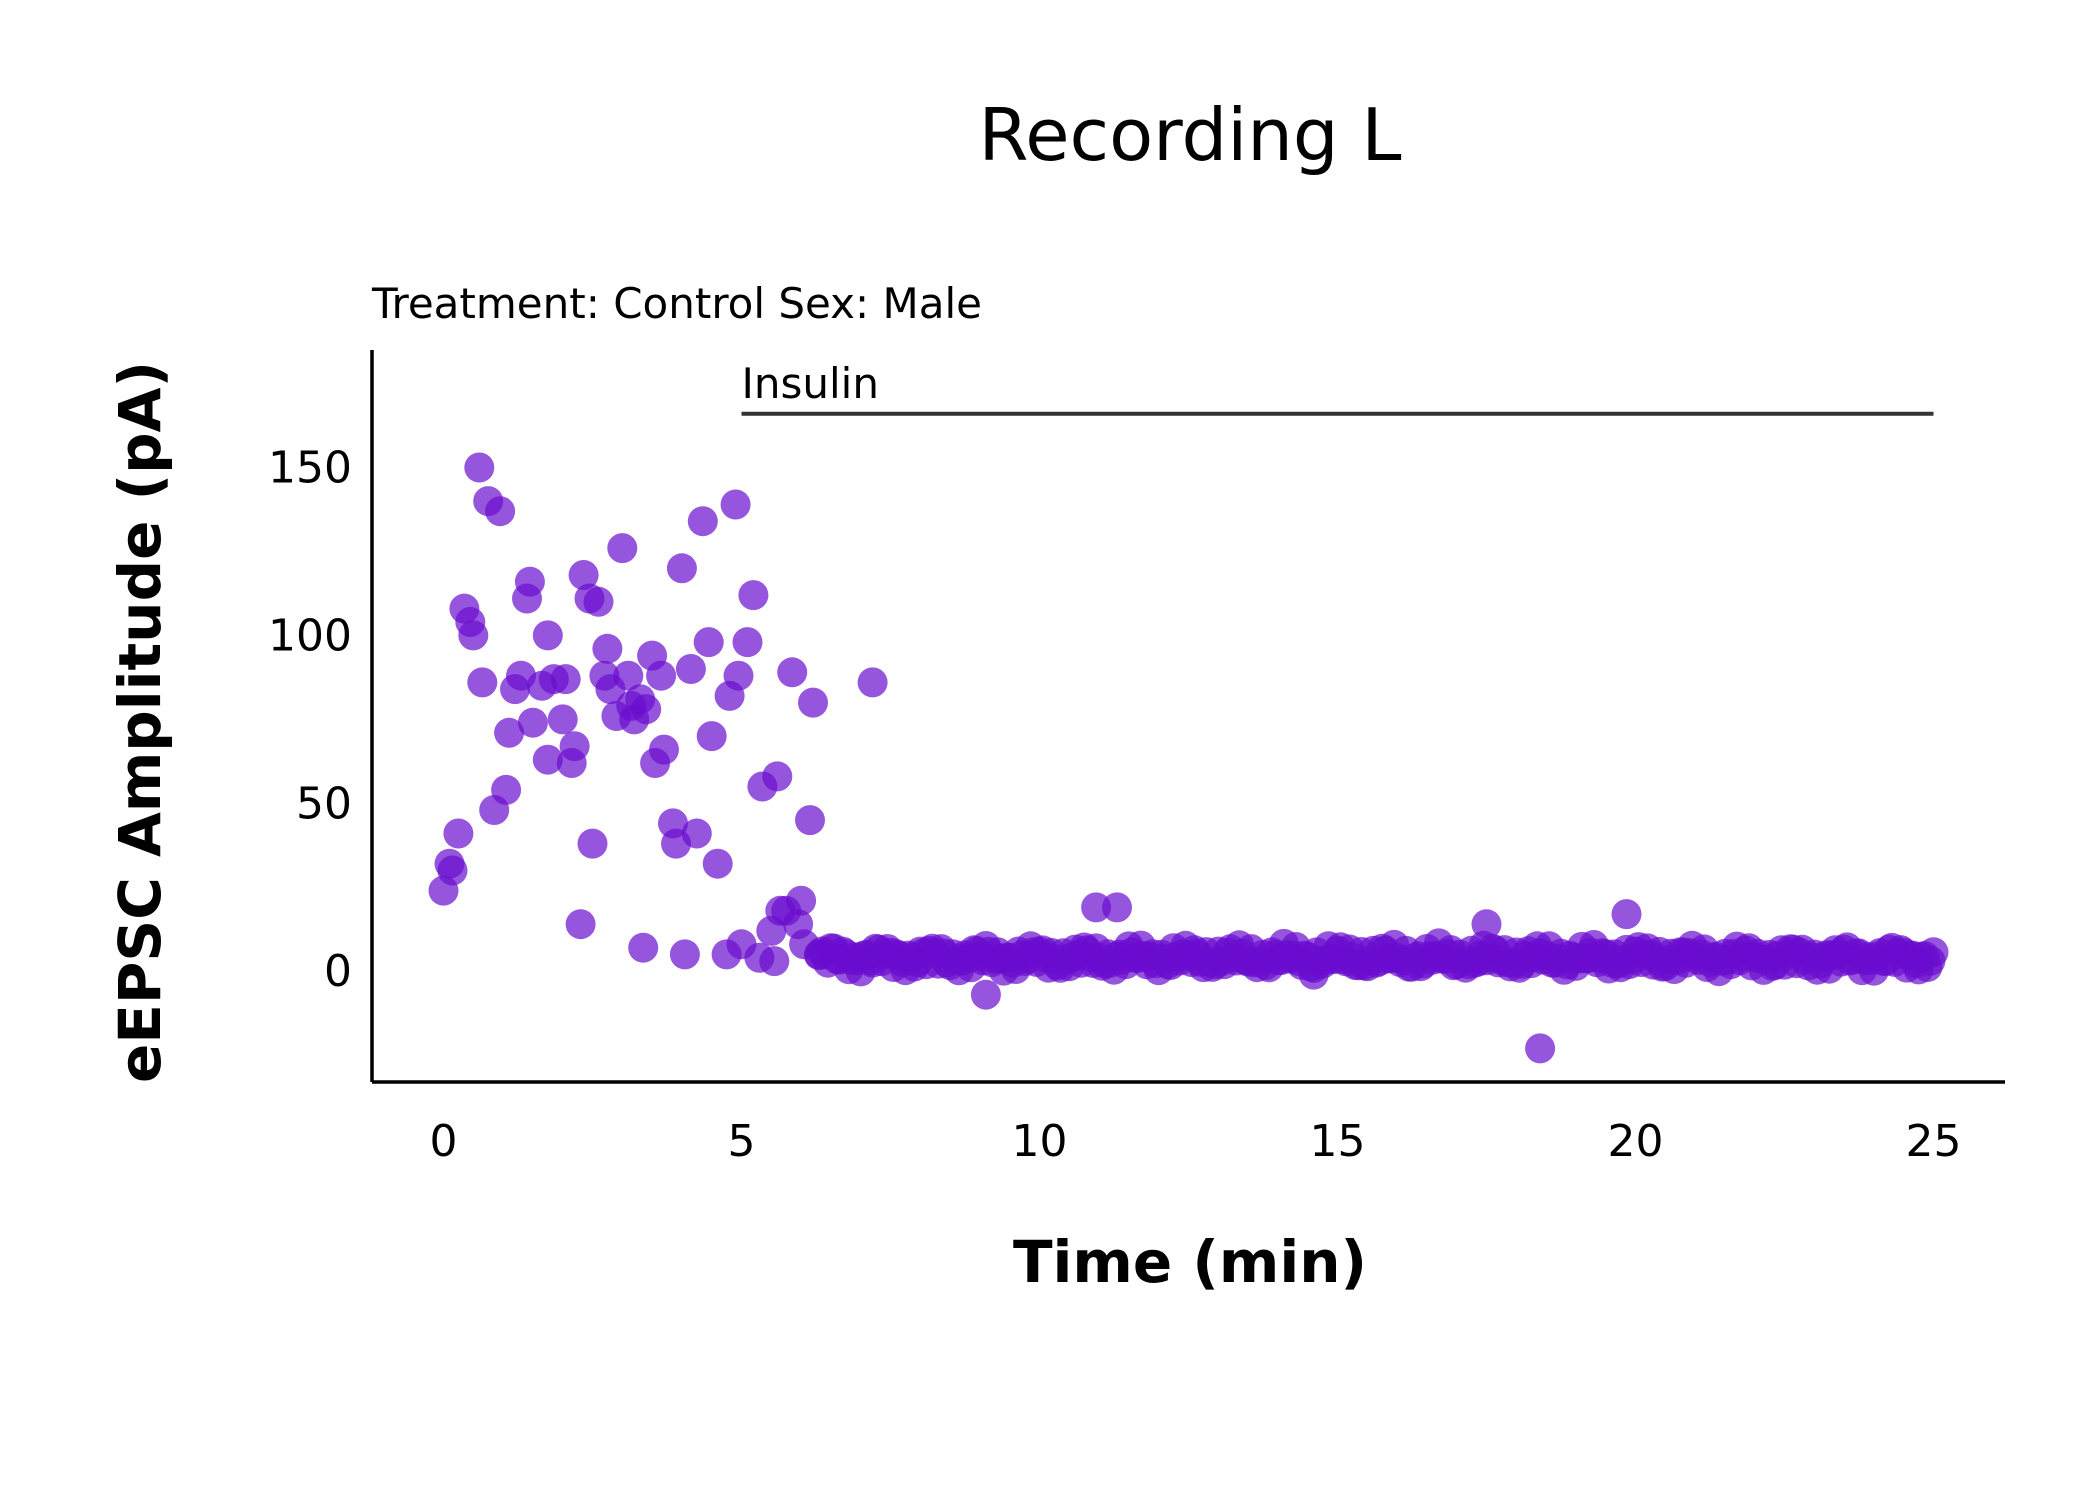  Describe the element at coordinates (324, 803) in the screenshot. I see `y-tick-label: 50` at that location.